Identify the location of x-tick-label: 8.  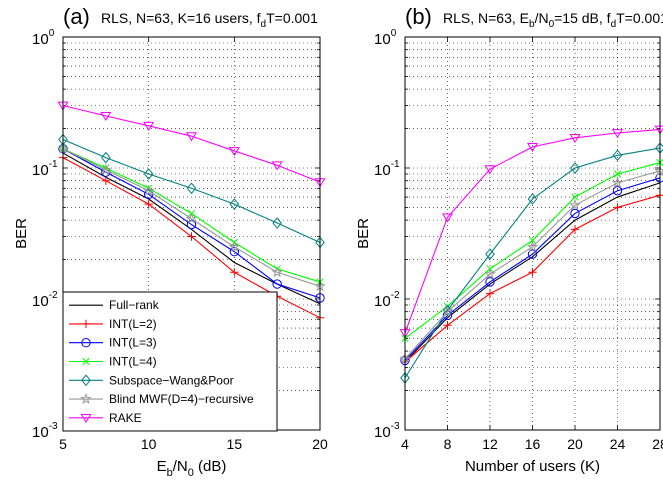
(448, 444).